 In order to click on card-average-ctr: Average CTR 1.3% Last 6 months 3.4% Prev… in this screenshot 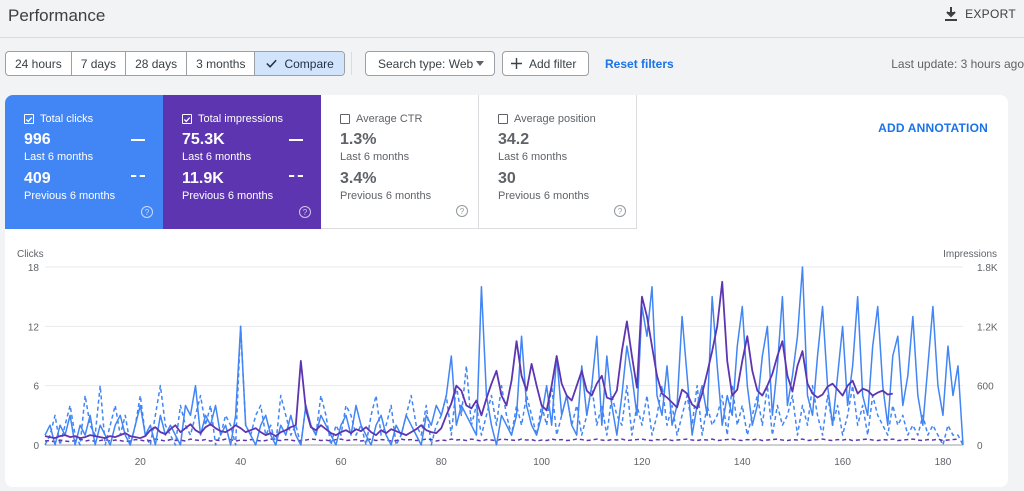, I will do `click(400, 162)`.